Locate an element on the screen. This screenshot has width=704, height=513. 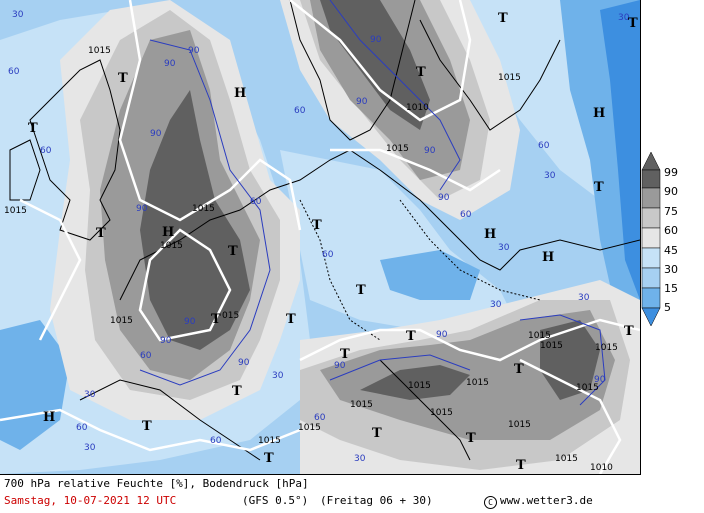
copyright-icon: C is located at coordinates (490, 502).